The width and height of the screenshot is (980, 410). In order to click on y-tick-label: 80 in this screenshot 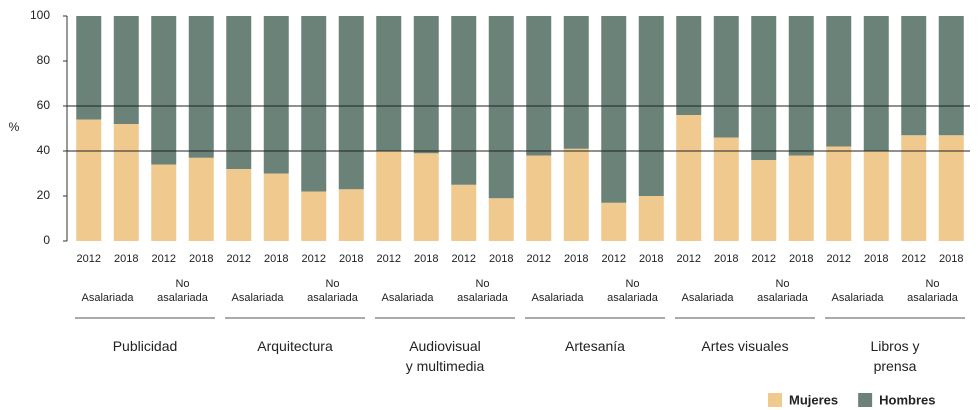, I will do `click(44, 60)`.